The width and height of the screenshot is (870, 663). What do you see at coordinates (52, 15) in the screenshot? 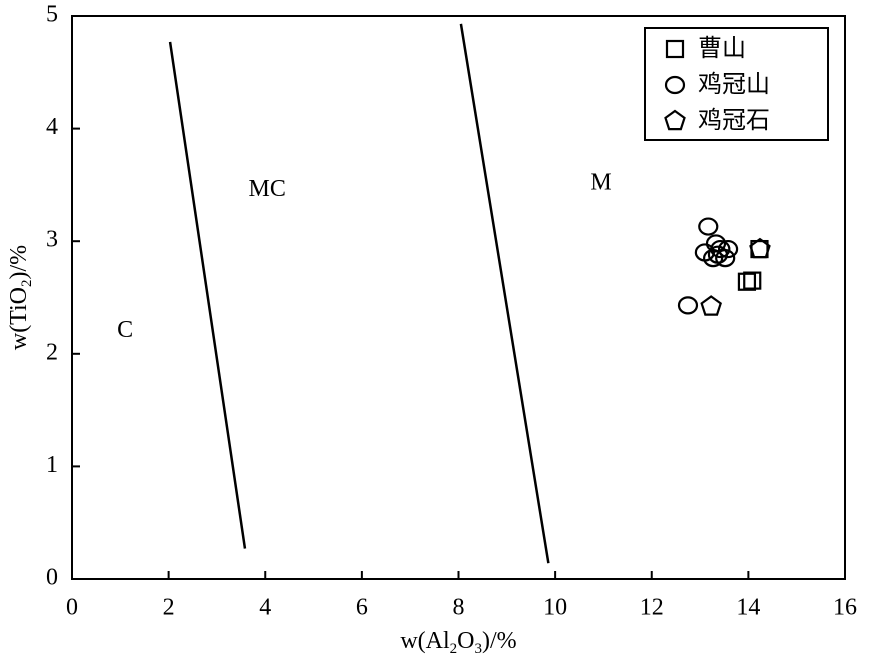
I see `y-tick-label: 5` at bounding box center [52, 15].